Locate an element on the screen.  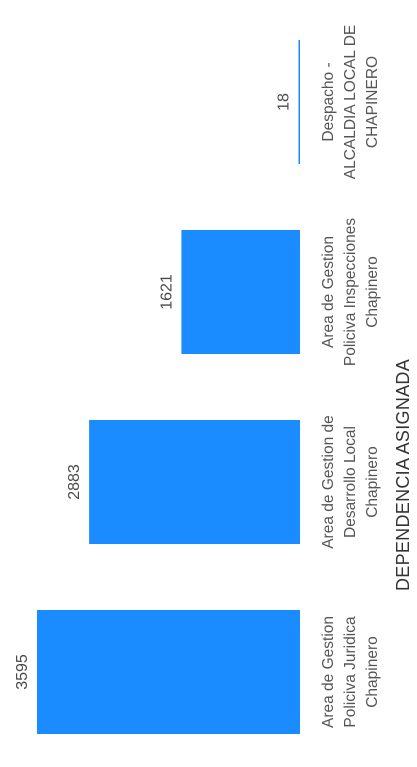
x-axis-title: DEPENDENCIA ASIGNADA is located at coordinates (403, 475).